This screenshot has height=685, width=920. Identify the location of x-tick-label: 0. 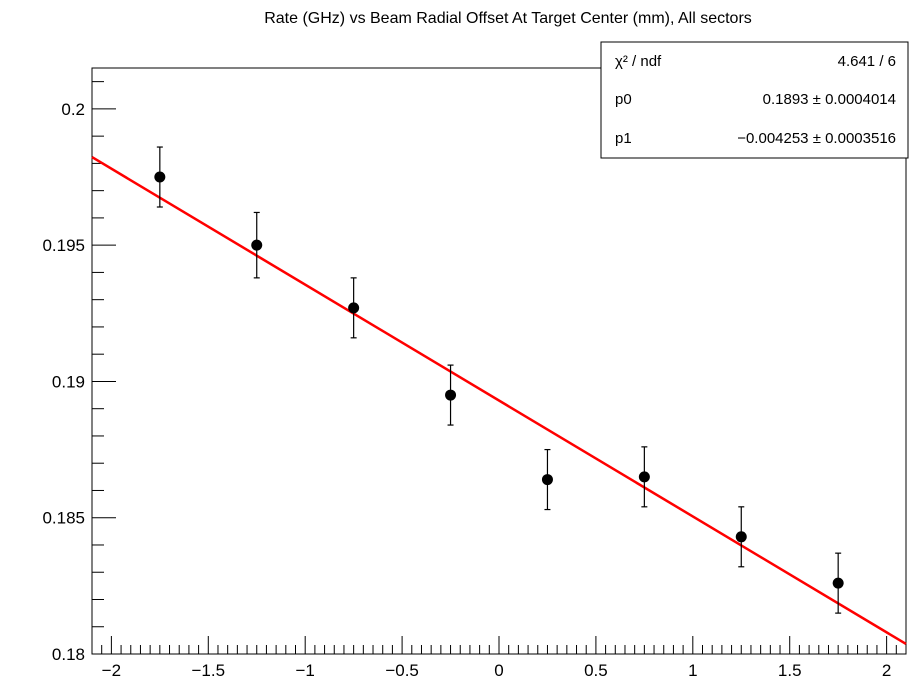
(498, 670).